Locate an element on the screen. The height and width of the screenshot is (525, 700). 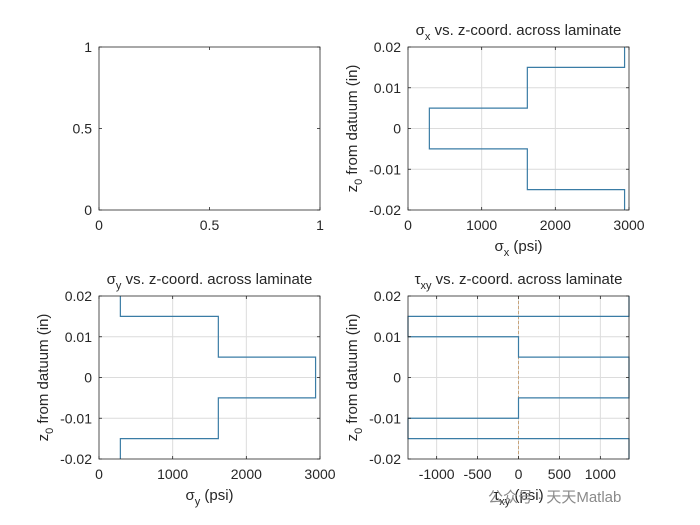
x-axis-label: σy (psi) is located at coordinates (209, 497).